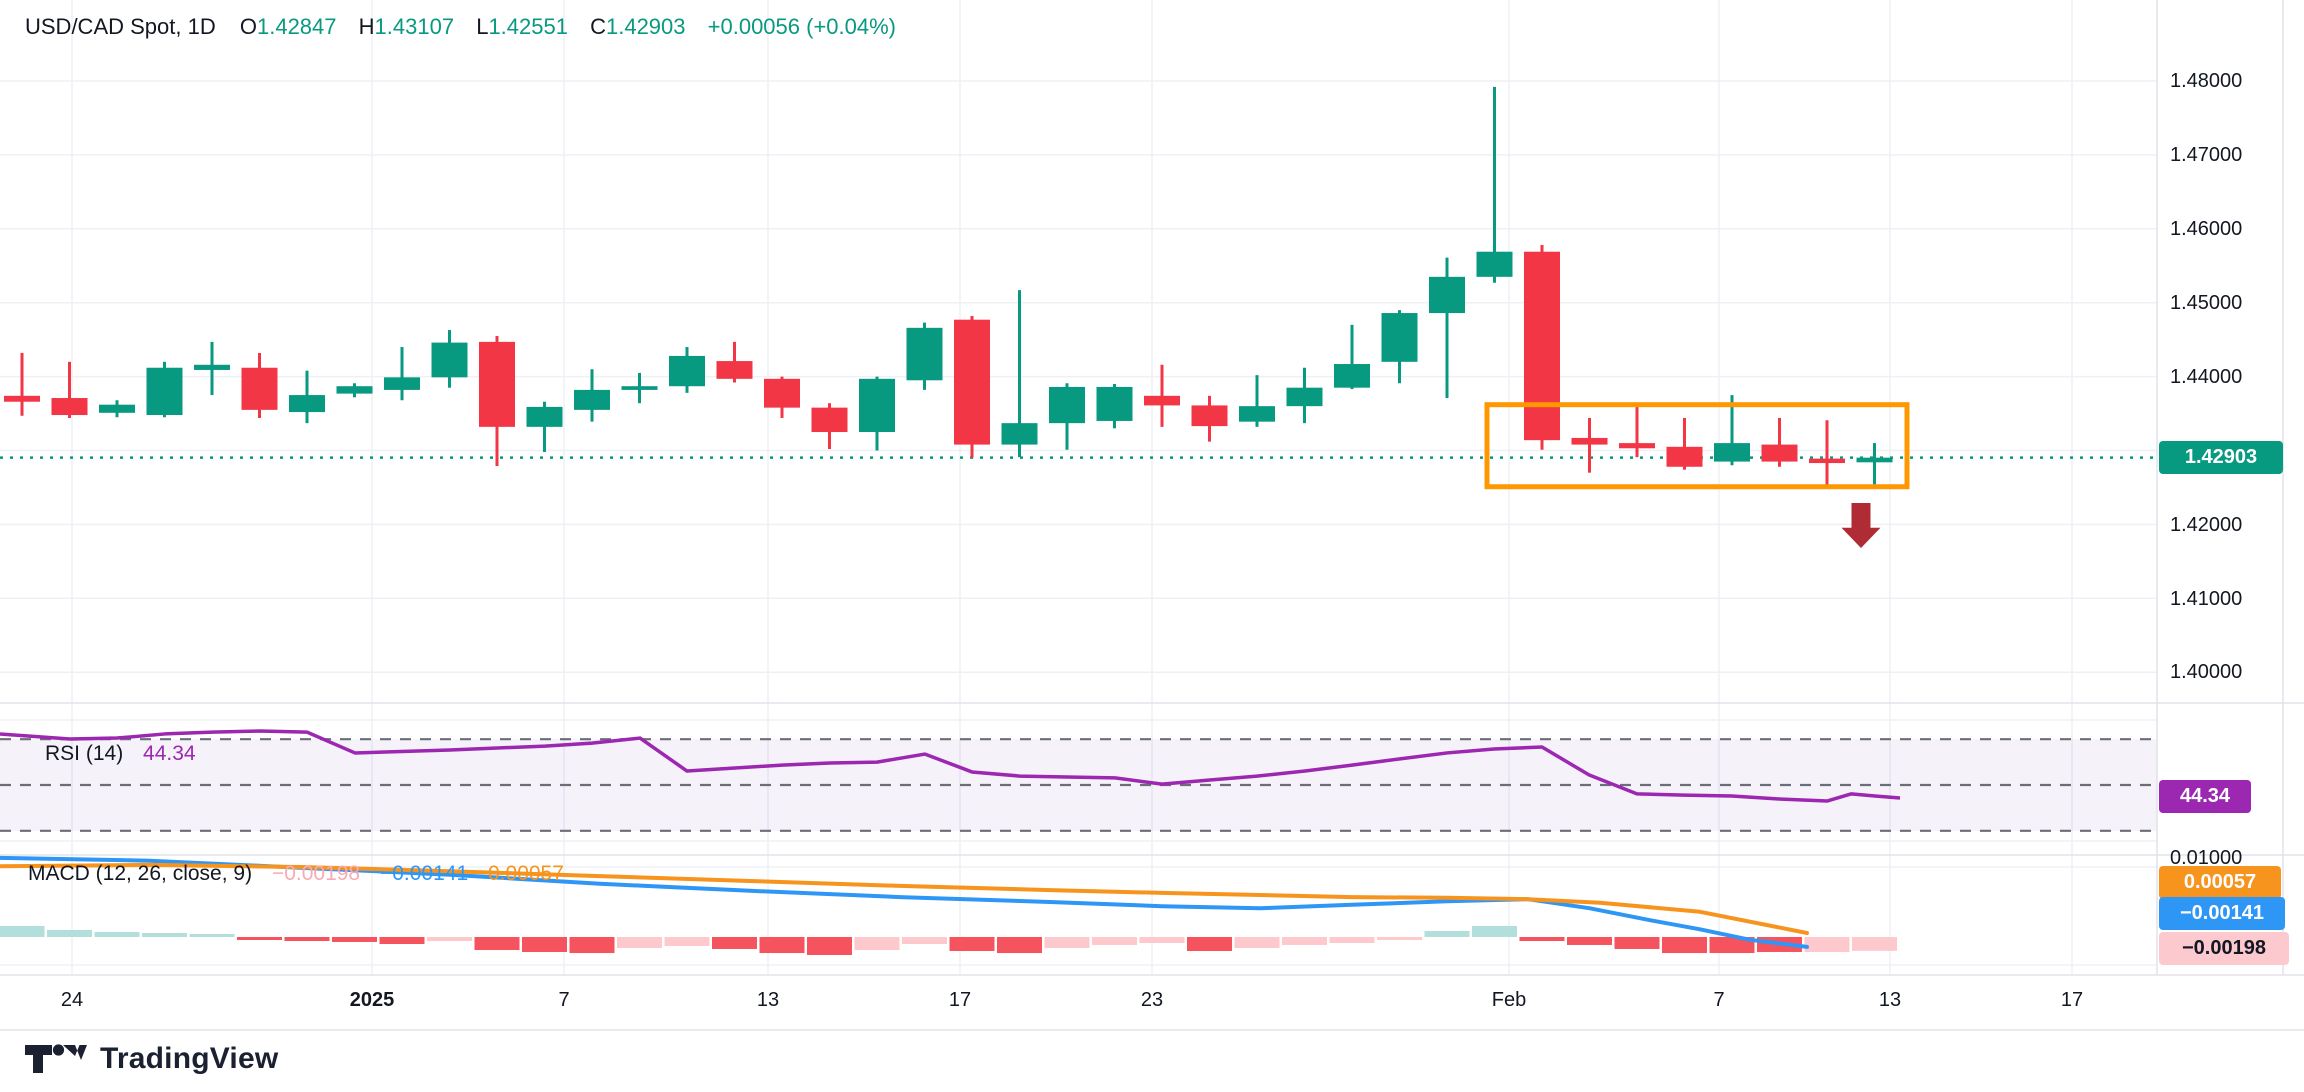 The height and width of the screenshot is (1092, 2304). What do you see at coordinates (2221, 457) in the screenshot?
I see `current-price-badge: 1.42903` at bounding box center [2221, 457].